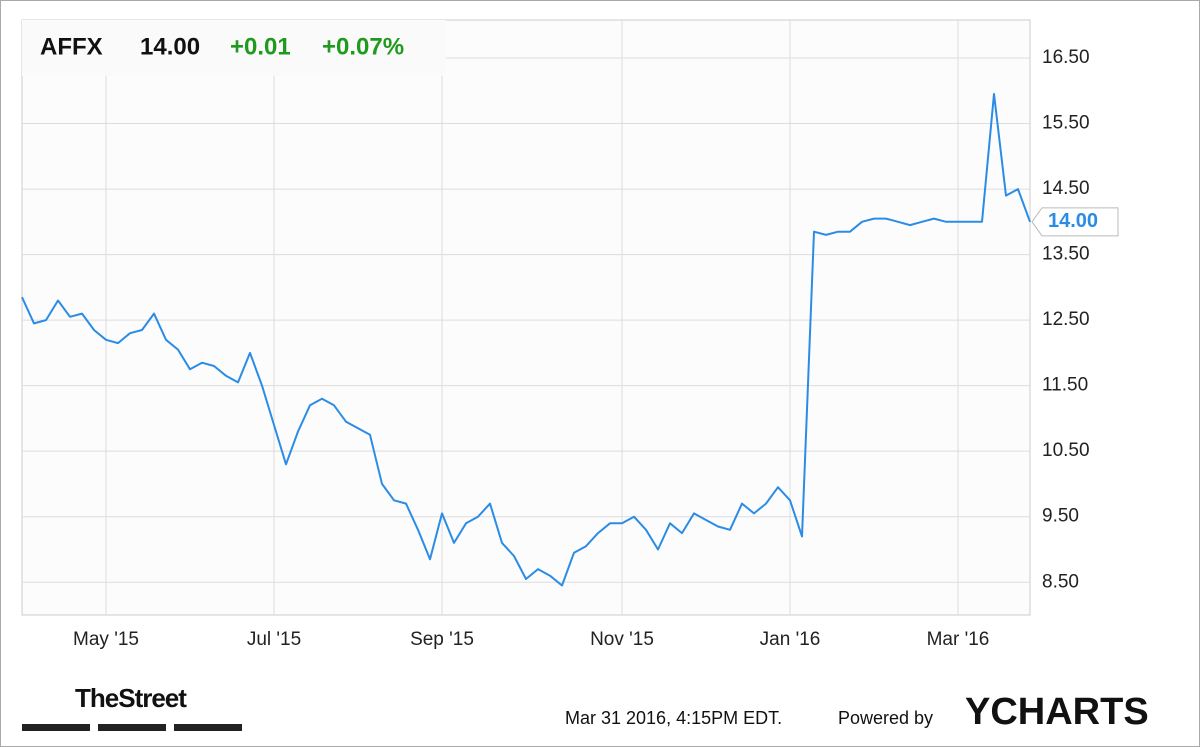 This screenshot has height=747, width=1200. What do you see at coordinates (274, 639) in the screenshot?
I see `x-tick-label: Jul '15` at bounding box center [274, 639].